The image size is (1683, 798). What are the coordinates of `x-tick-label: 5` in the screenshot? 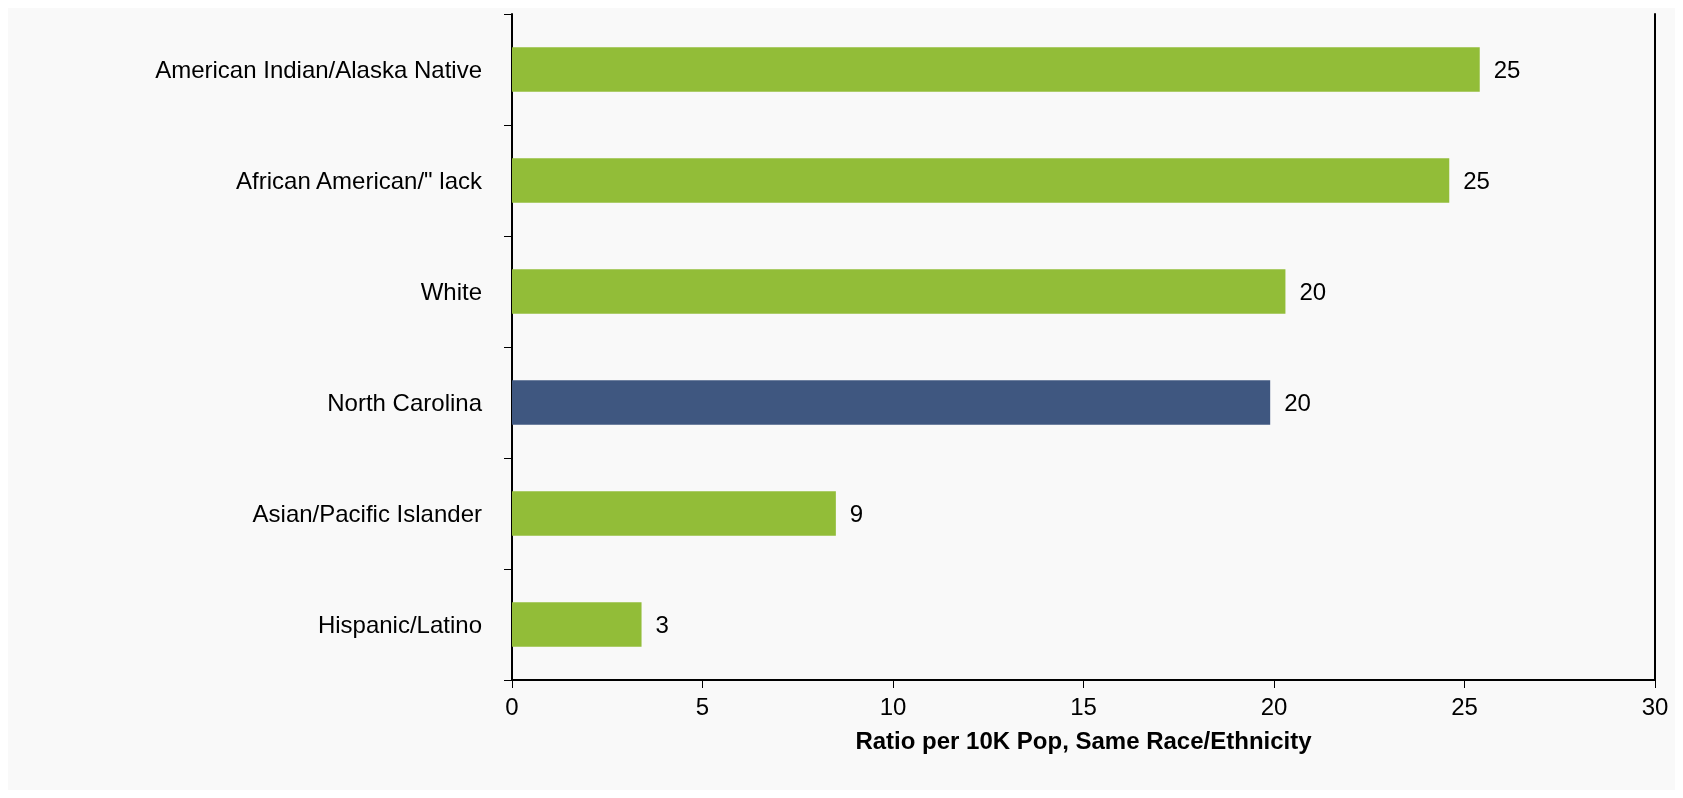 It's located at (702, 706).